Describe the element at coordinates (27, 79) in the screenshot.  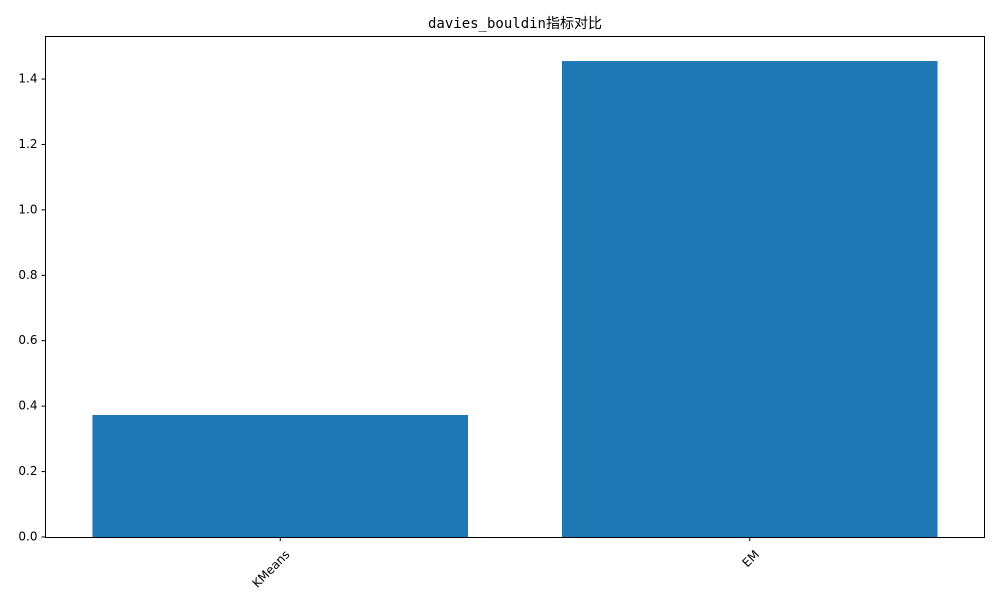
I see `y-tick-label: 1.4` at that location.